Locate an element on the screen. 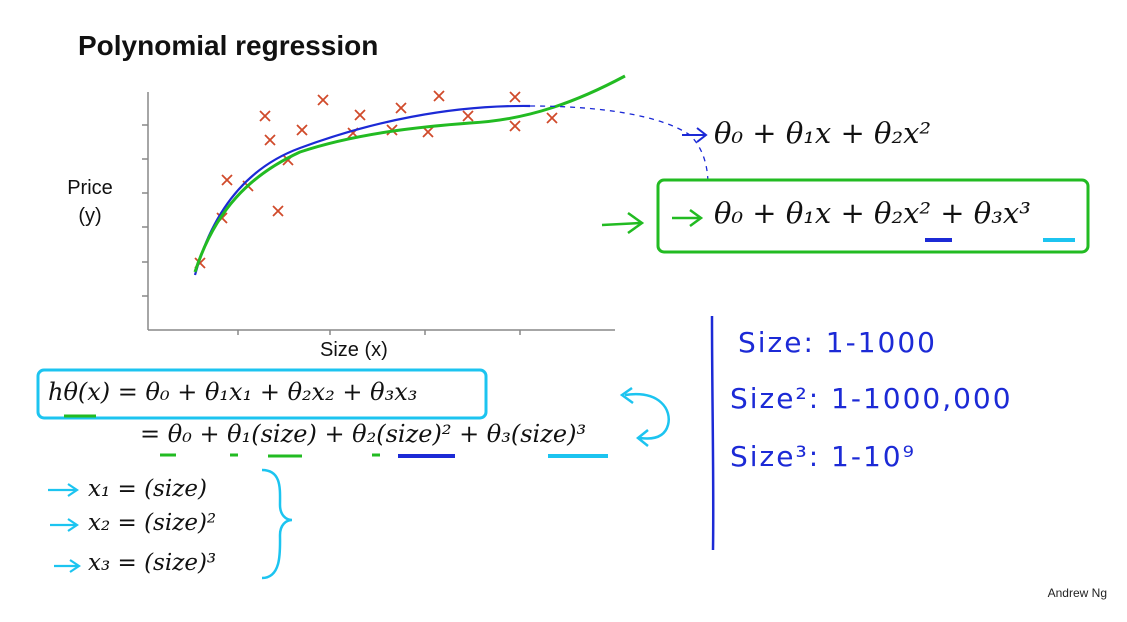 This screenshot has height=622, width=1127. y-ticks is located at coordinates (145, 210).